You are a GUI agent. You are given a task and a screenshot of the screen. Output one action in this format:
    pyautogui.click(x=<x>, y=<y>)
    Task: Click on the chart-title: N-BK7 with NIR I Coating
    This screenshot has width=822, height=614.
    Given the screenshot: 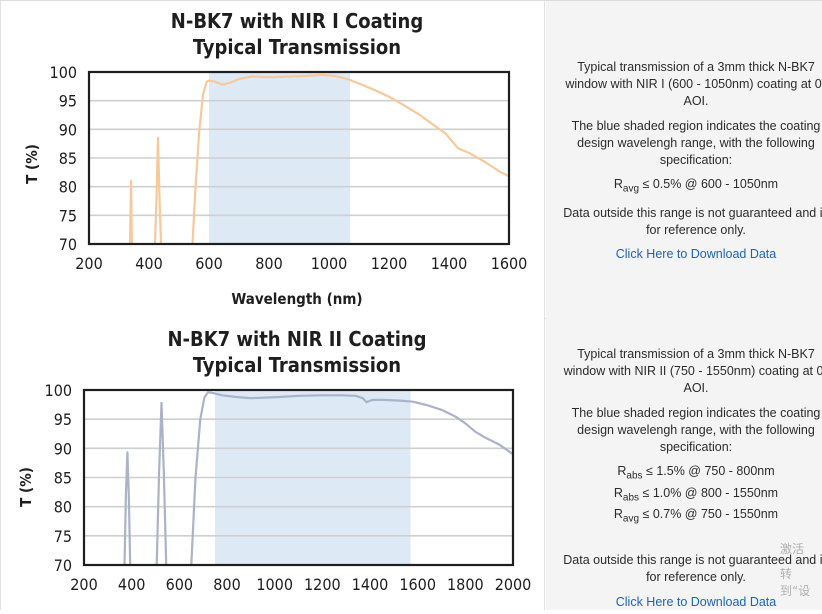 What is the action you would take?
    pyautogui.click(x=297, y=21)
    